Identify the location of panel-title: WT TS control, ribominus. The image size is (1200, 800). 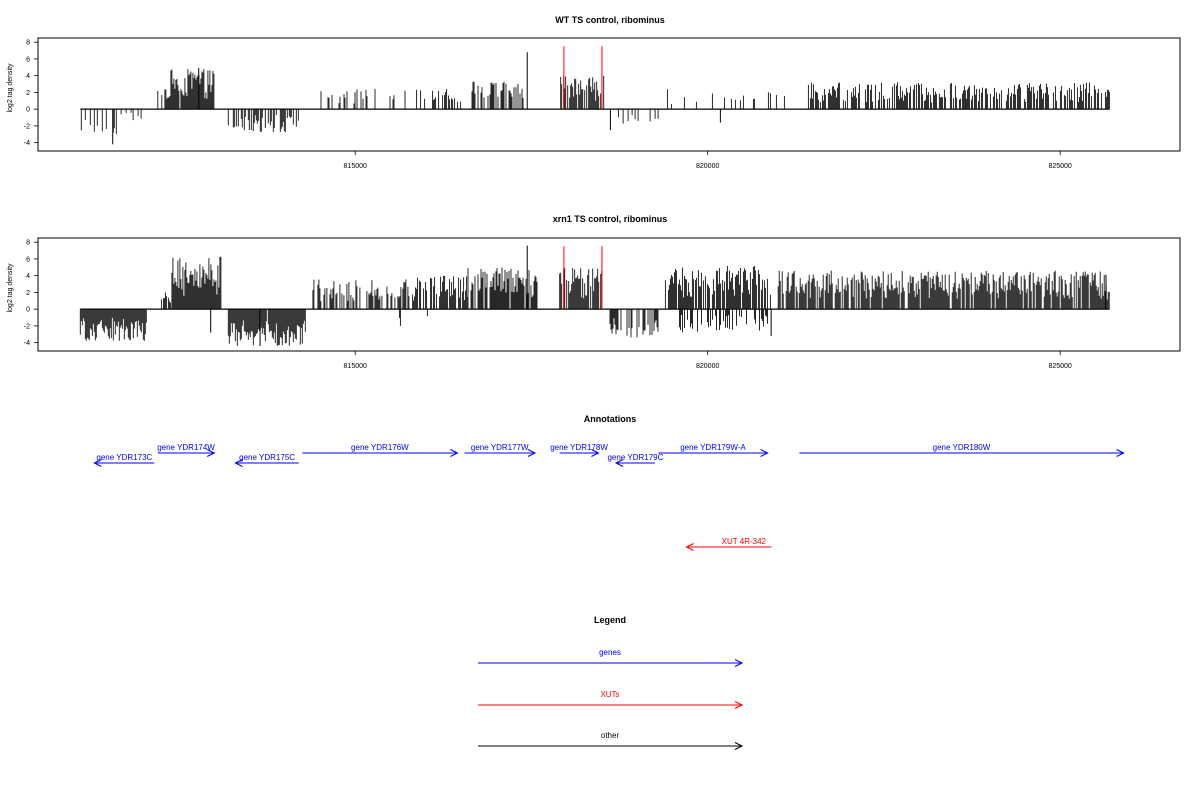
(610, 20).